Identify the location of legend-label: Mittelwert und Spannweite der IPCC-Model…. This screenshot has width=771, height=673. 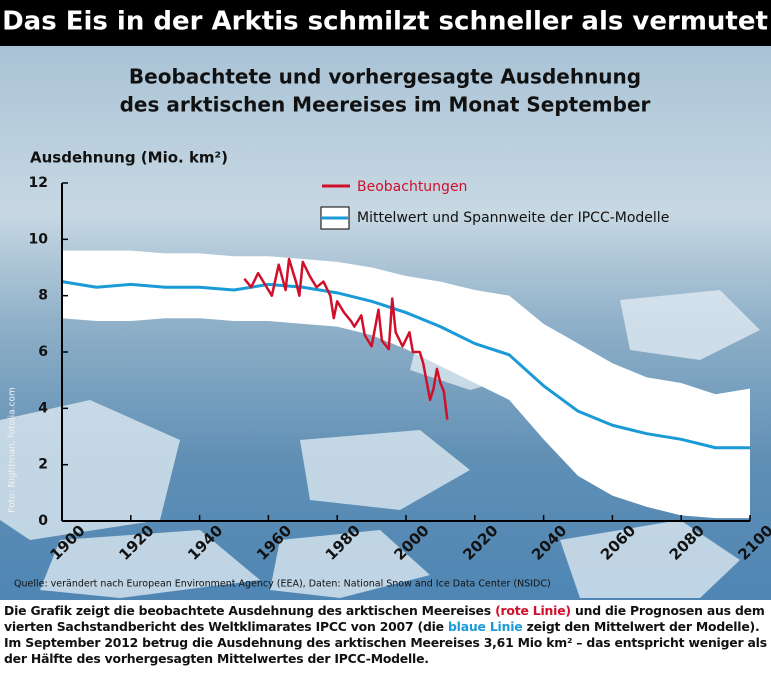
(513, 218).